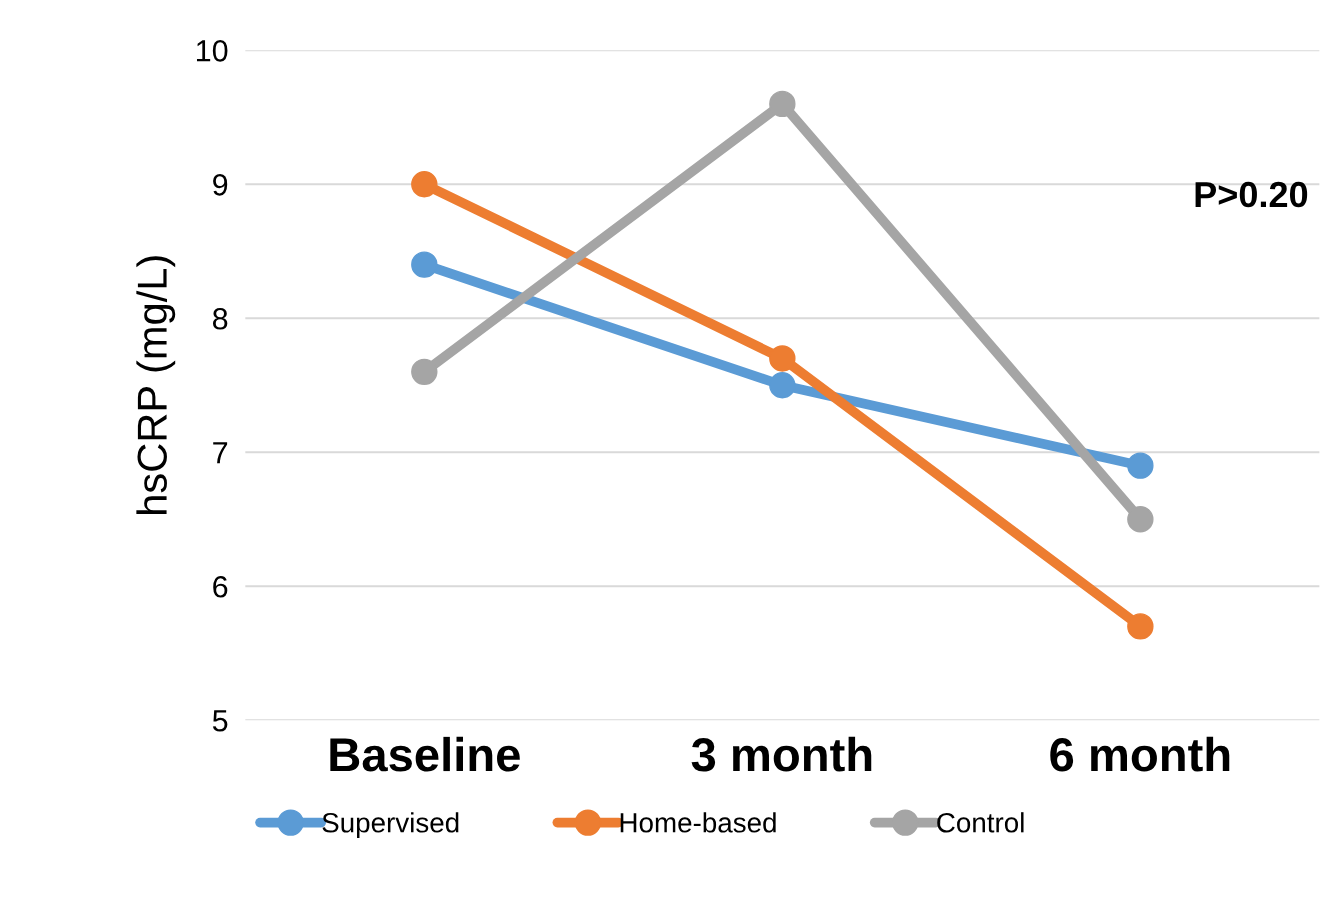 This screenshot has height=898, width=1326. What do you see at coordinates (220, 185) in the screenshot?
I see `y-tick-label: 9` at bounding box center [220, 185].